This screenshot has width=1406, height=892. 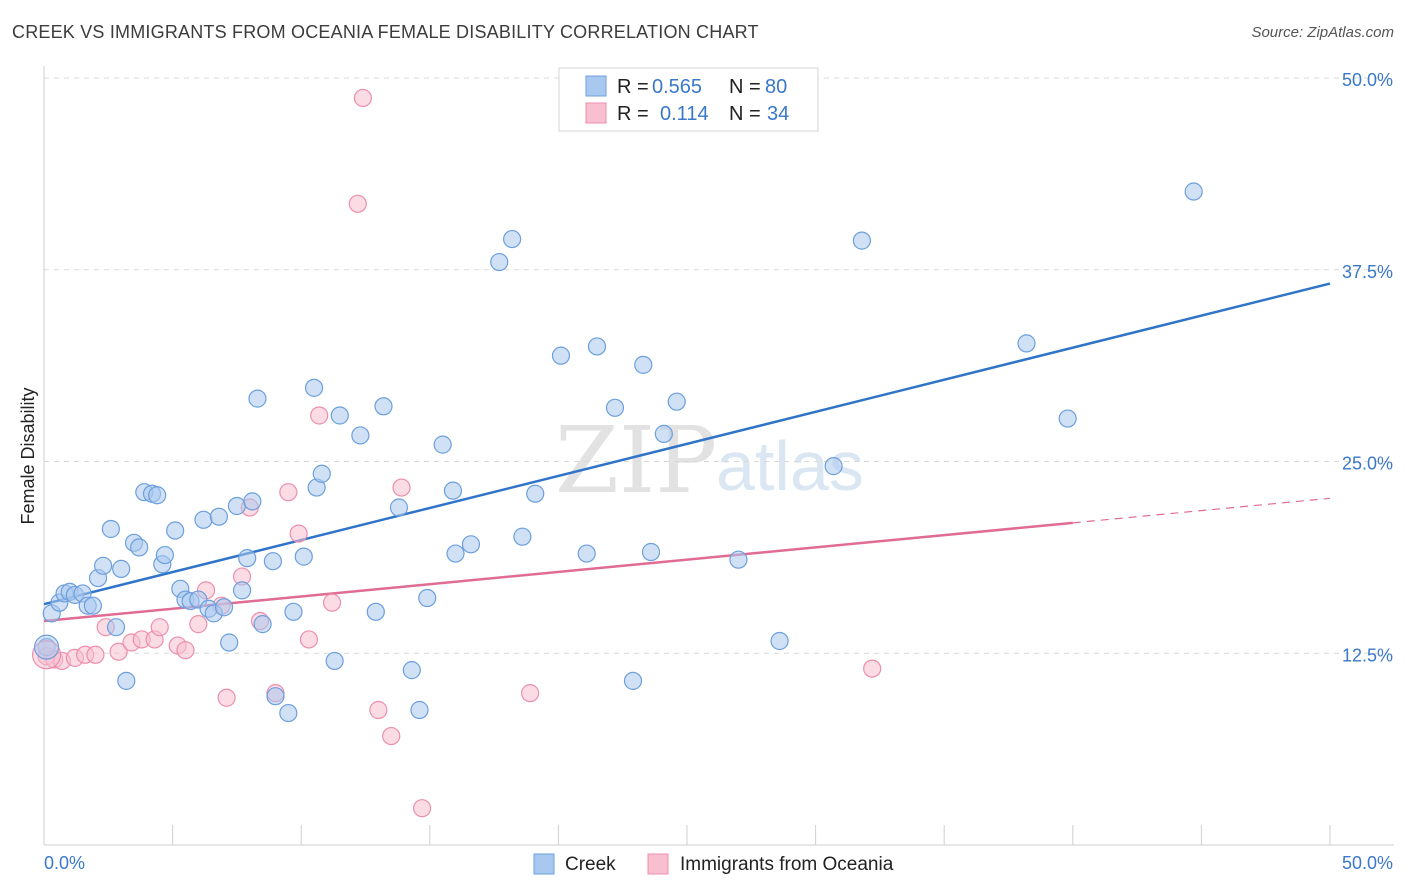 What do you see at coordinates (677, 87) in the screenshot?
I see `legend-r-value-creek: 0.565` at bounding box center [677, 87].